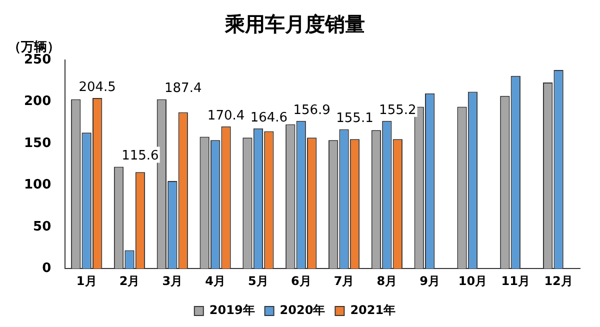 Image resolution: width=600 pixels, height=327 pixels. Describe the element at coordinates (86, 281) in the screenshot. I see `x-tick-label: 1月` at that location.